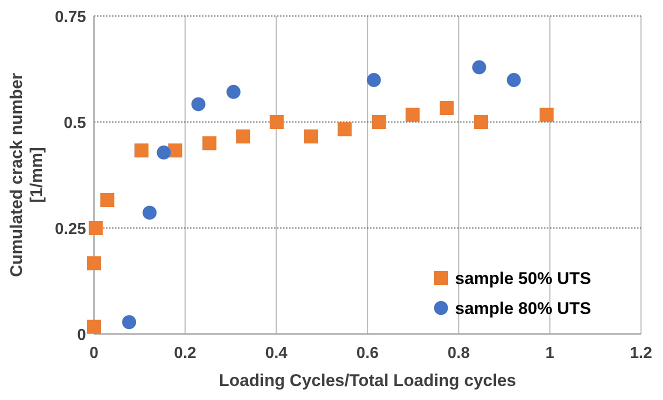 The width and height of the screenshot is (663, 400). Describe the element at coordinates (81, 335) in the screenshot. I see `y-tick-label: 0` at that location.